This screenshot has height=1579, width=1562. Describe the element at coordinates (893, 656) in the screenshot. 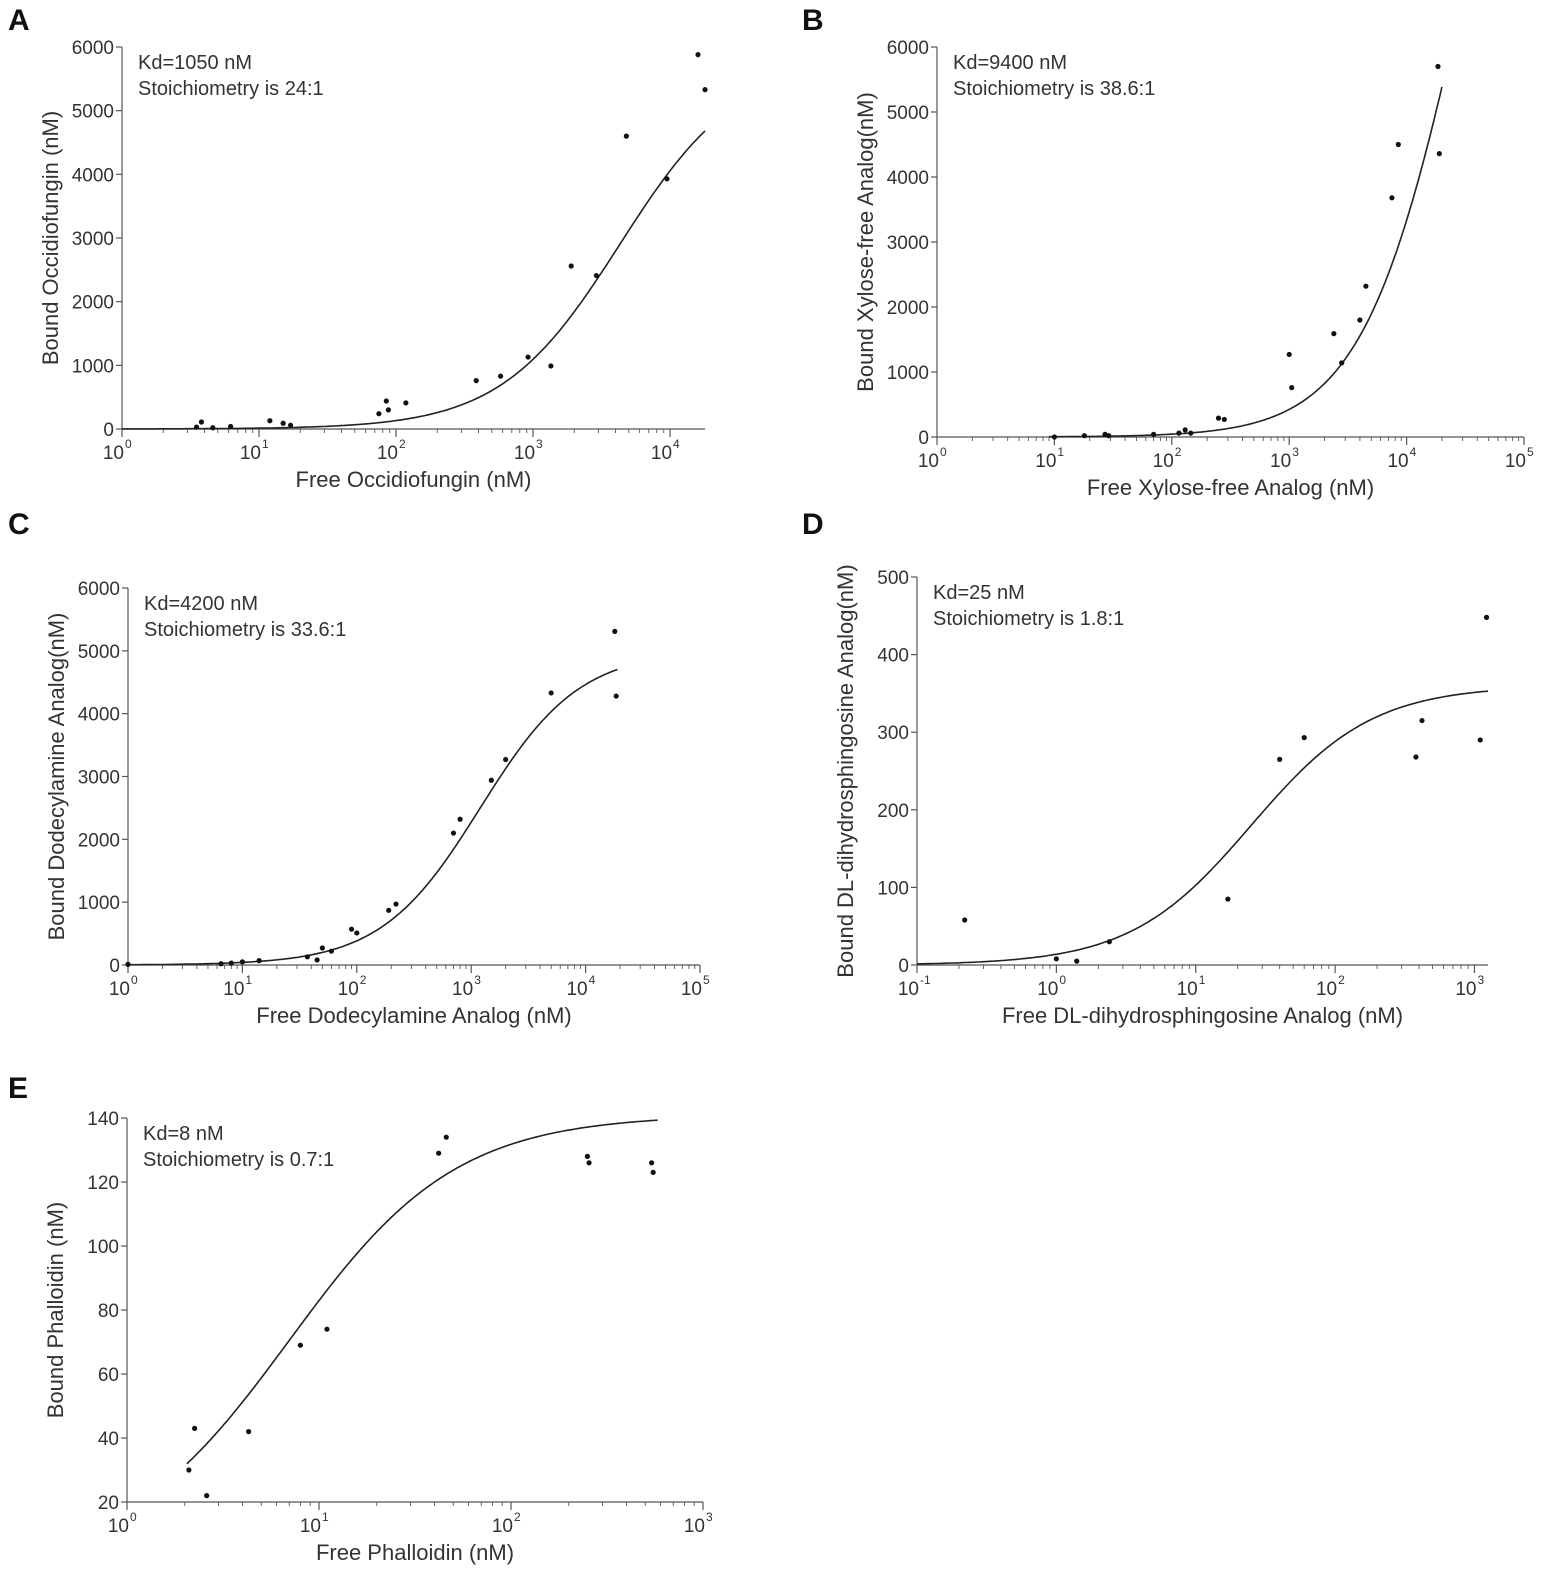

I see `y-tick-label: 400` at that location.